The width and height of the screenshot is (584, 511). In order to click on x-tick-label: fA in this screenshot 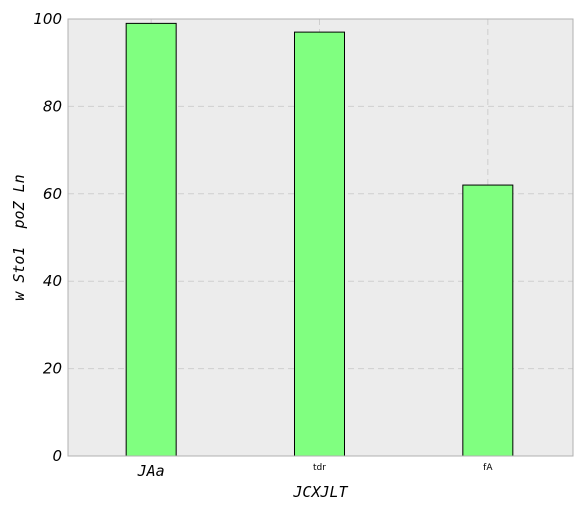, I will do `click(488, 468)`.